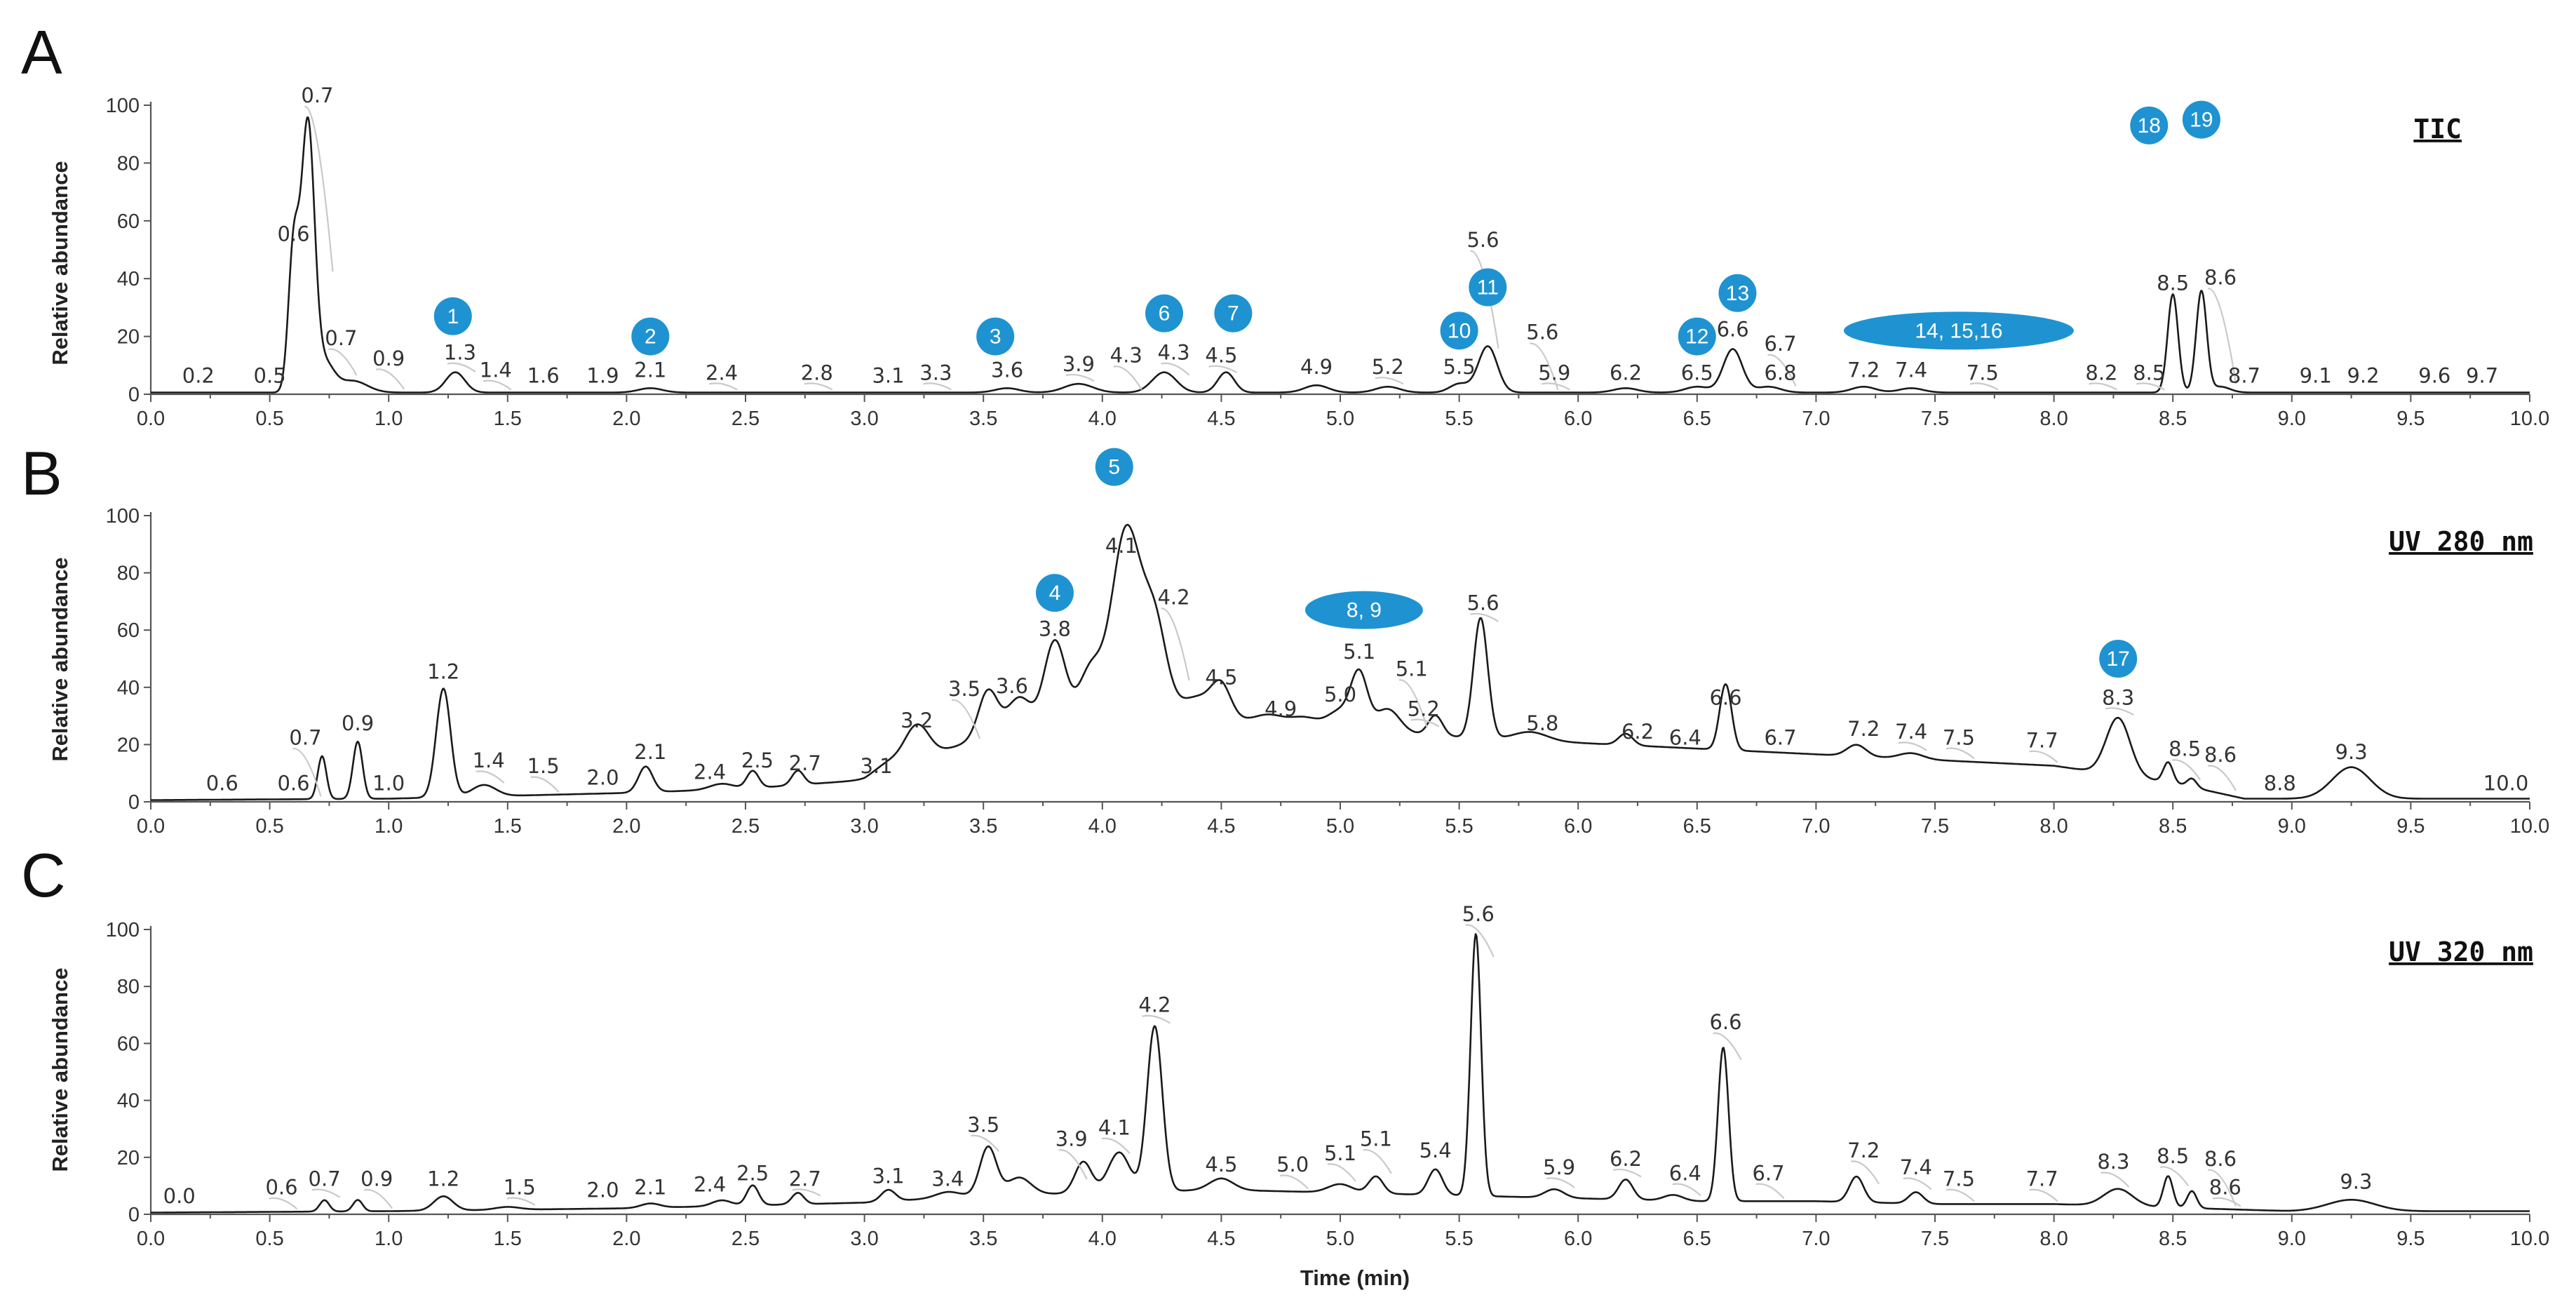 Image resolution: width=2576 pixels, height=1309 pixels. What do you see at coordinates (1007, 370) in the screenshot?
I see `peak-label: 3.6` at bounding box center [1007, 370].